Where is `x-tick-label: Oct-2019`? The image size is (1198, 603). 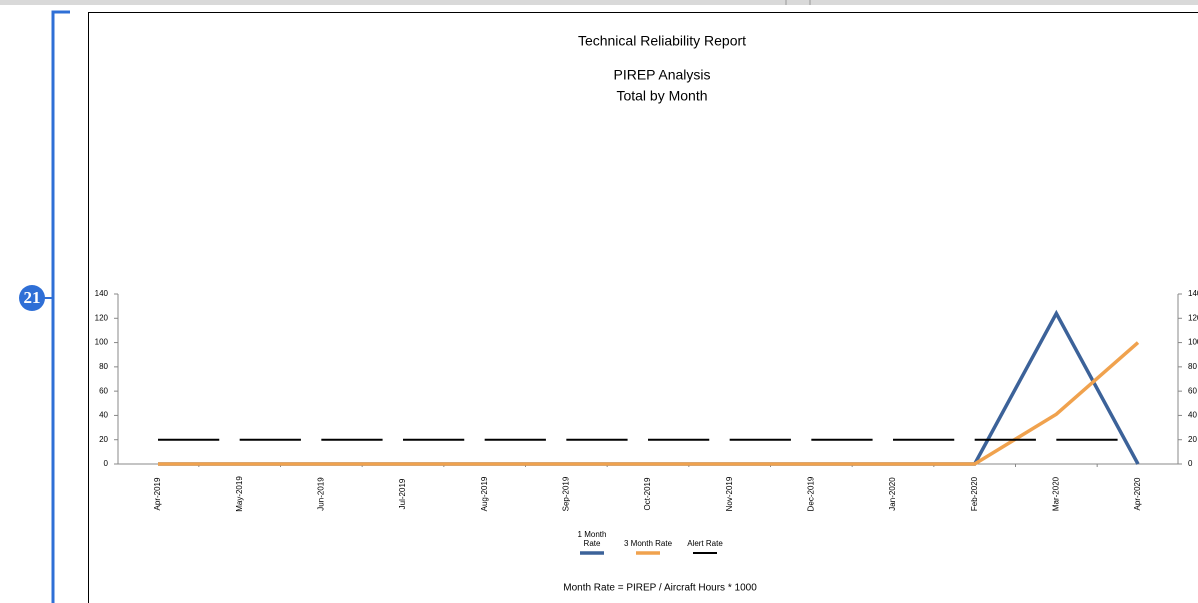 x-tick-label: Oct-2019 is located at coordinates (647, 493).